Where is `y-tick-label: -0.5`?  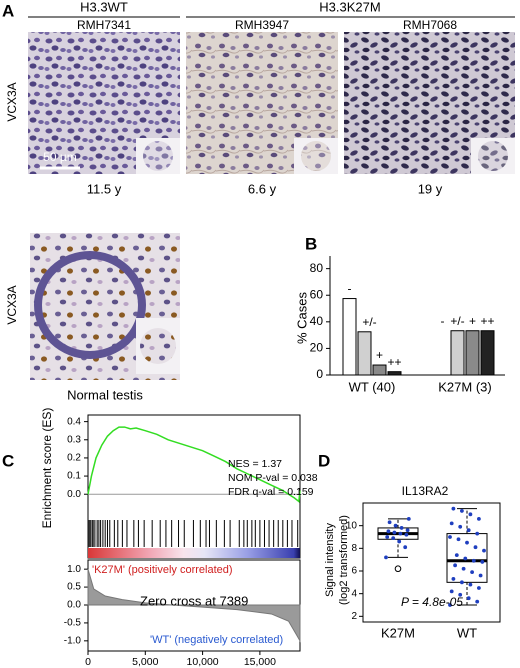
y-tick-label: -0.5 is located at coordinates (73, 623).